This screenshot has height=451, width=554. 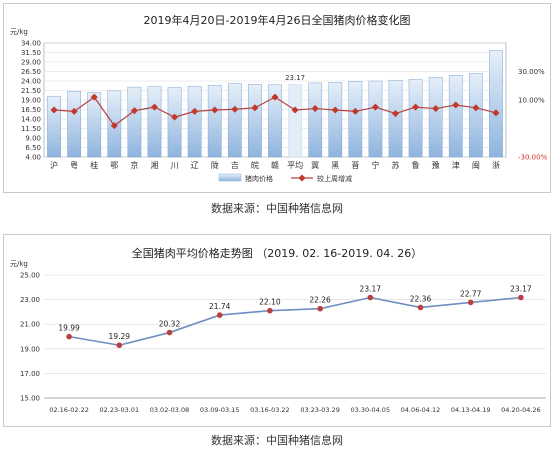 What do you see at coordinates (334, 178) in the screenshot?
I see `legend-line-label: 较上周增减` at bounding box center [334, 178].